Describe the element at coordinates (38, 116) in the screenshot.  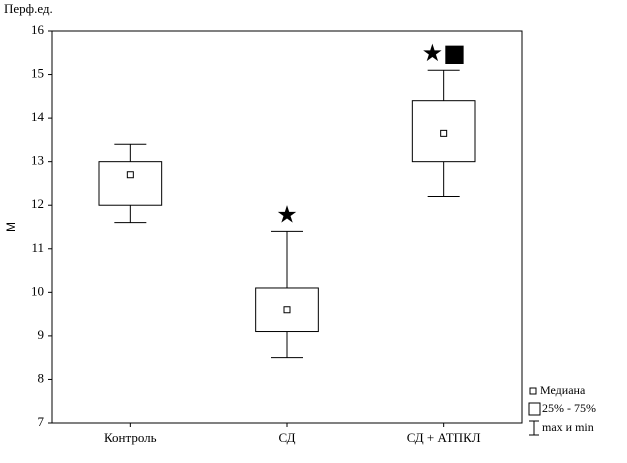
I see `y-tick-label: 14` at that location.